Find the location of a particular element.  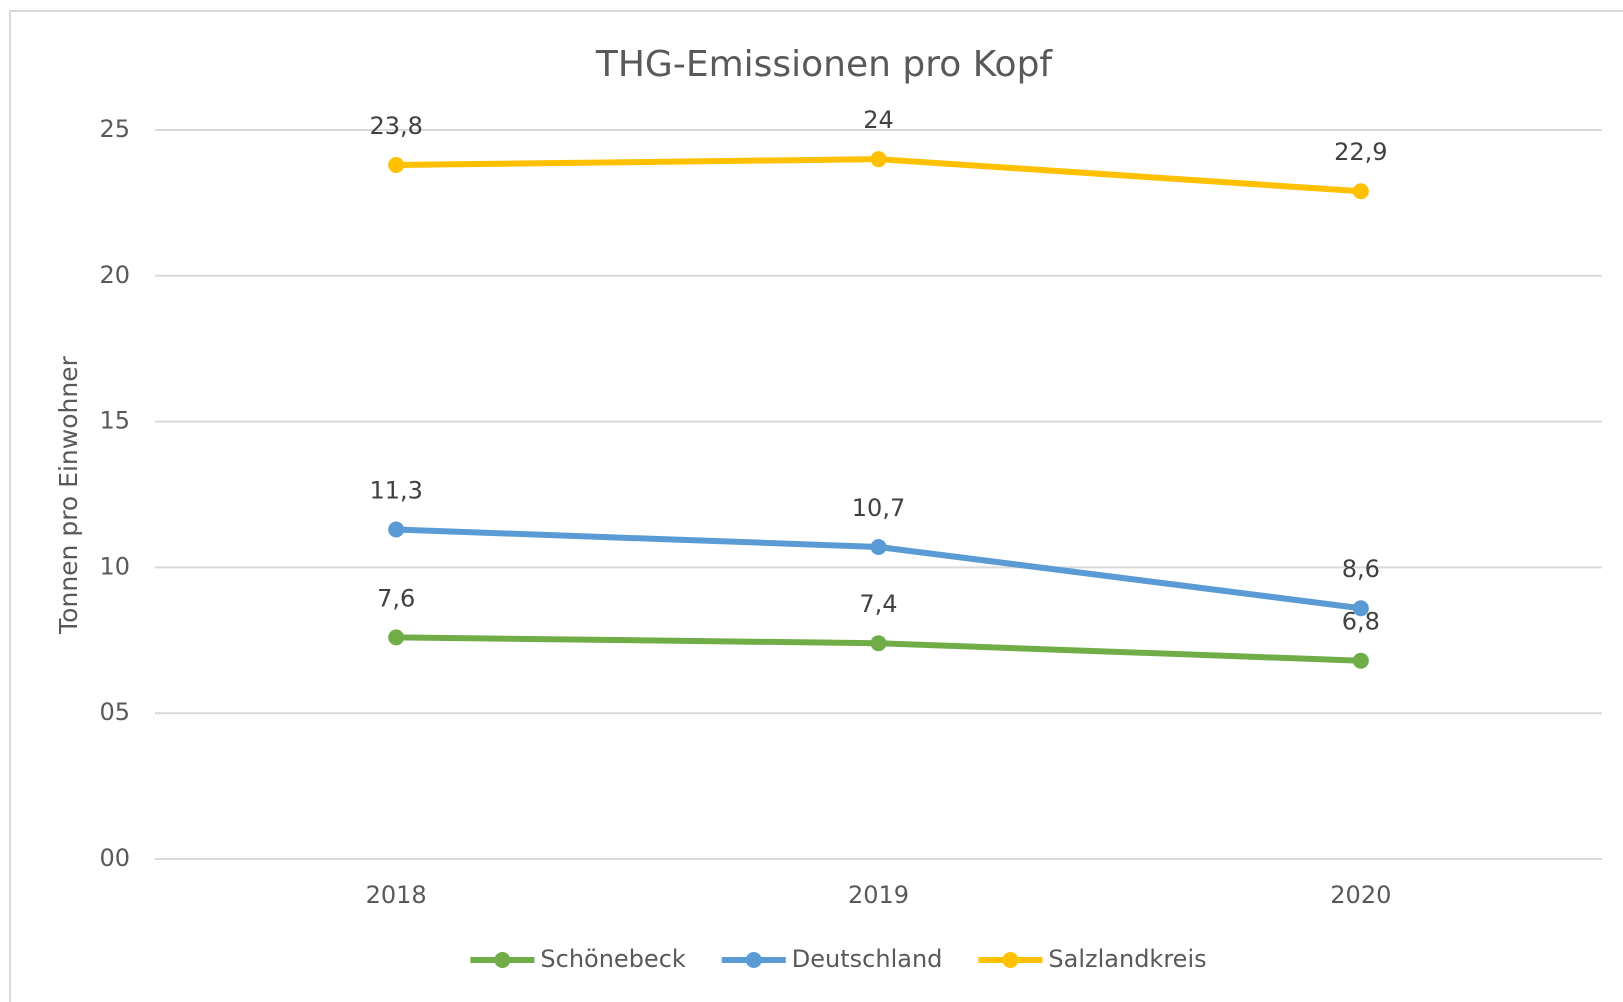

y-tick-label: 20 is located at coordinates (114, 275).